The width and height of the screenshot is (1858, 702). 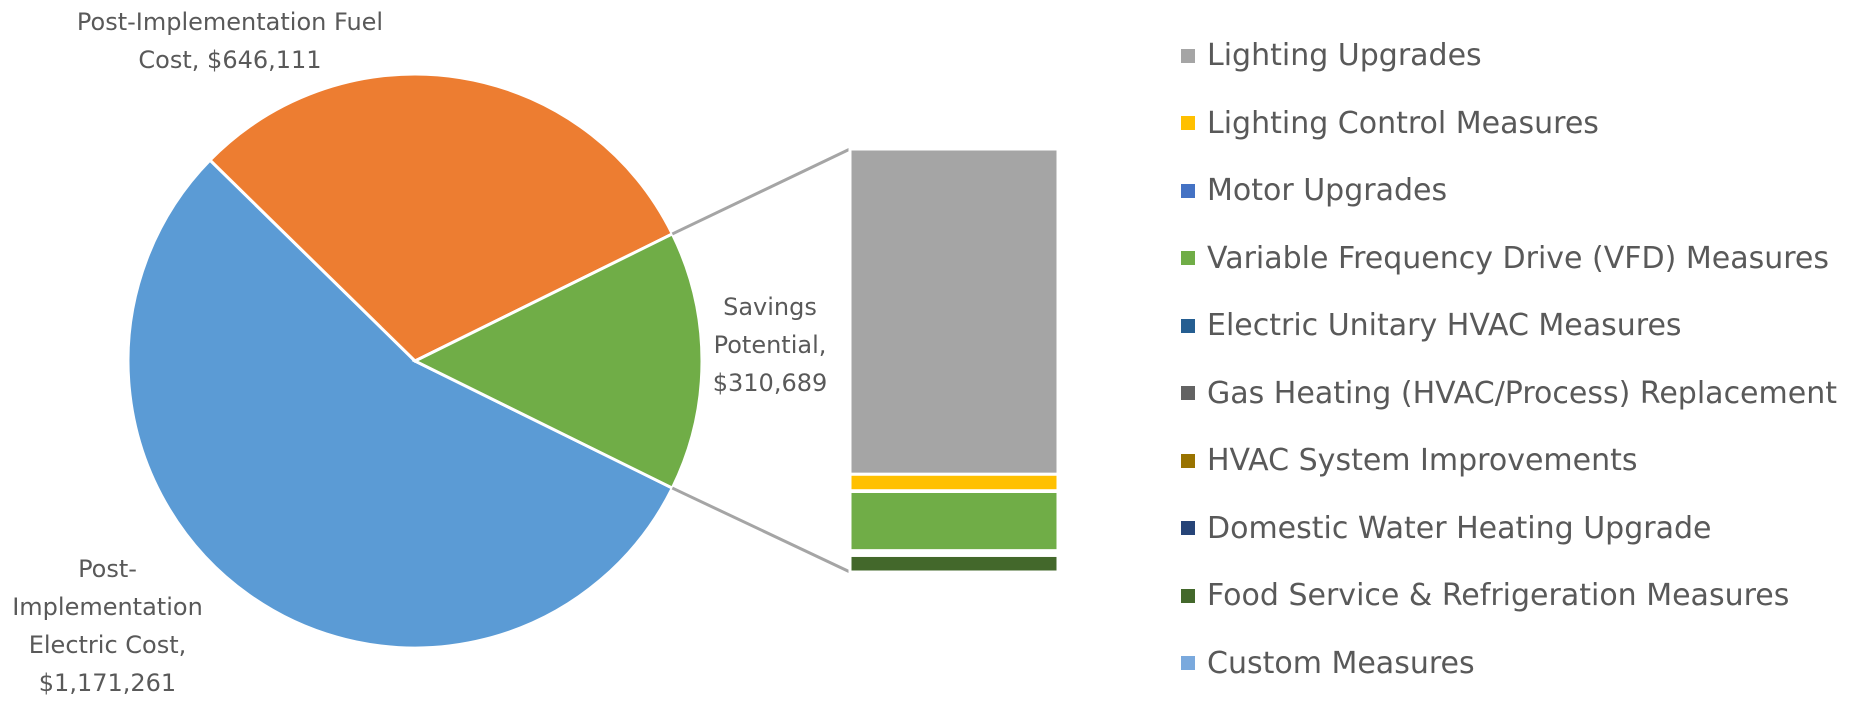 I want to click on legend-entry: Lighting Upgrades, so click(x=1331, y=55).